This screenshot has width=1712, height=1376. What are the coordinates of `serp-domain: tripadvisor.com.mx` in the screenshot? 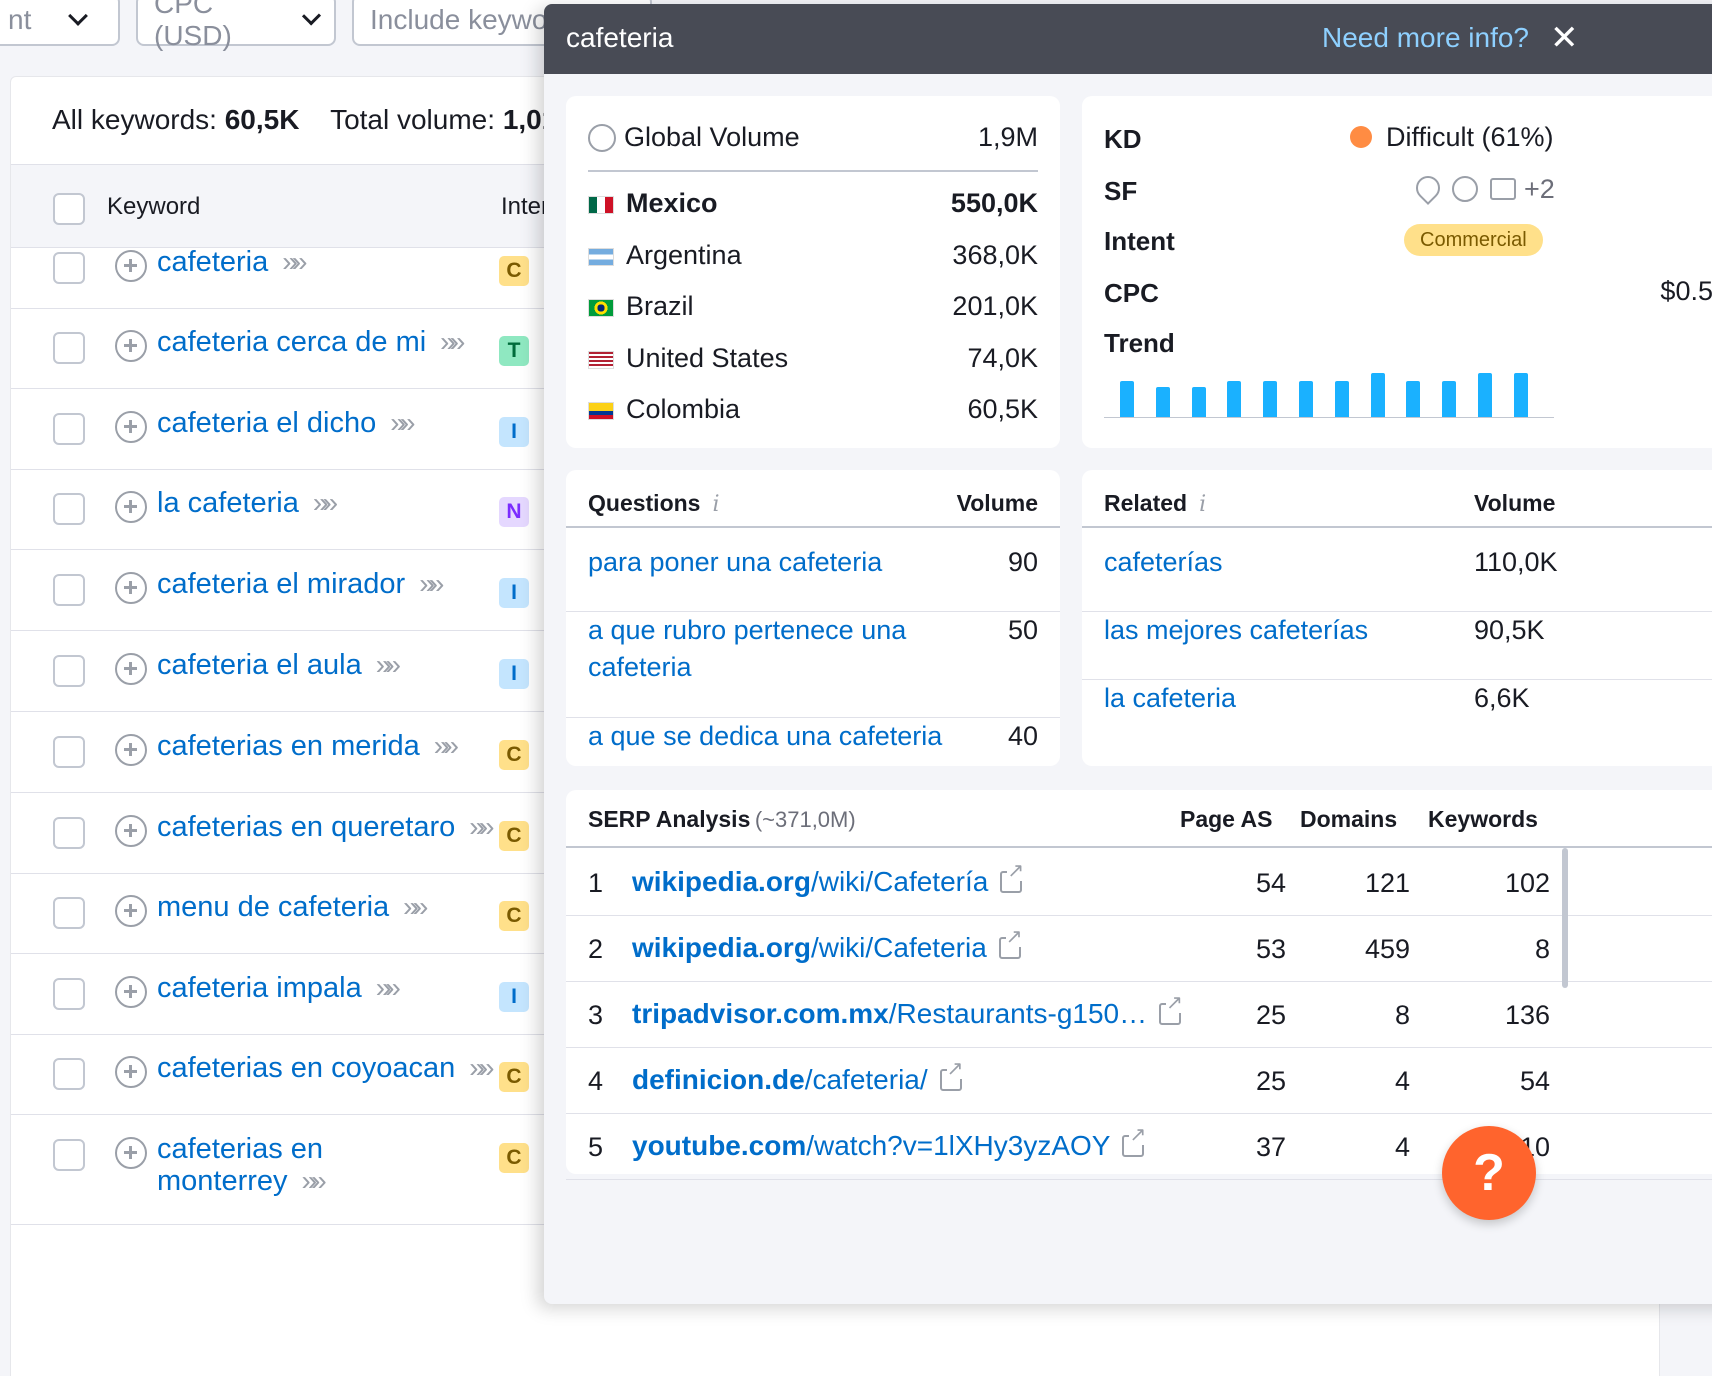 It's located at (760, 1013).